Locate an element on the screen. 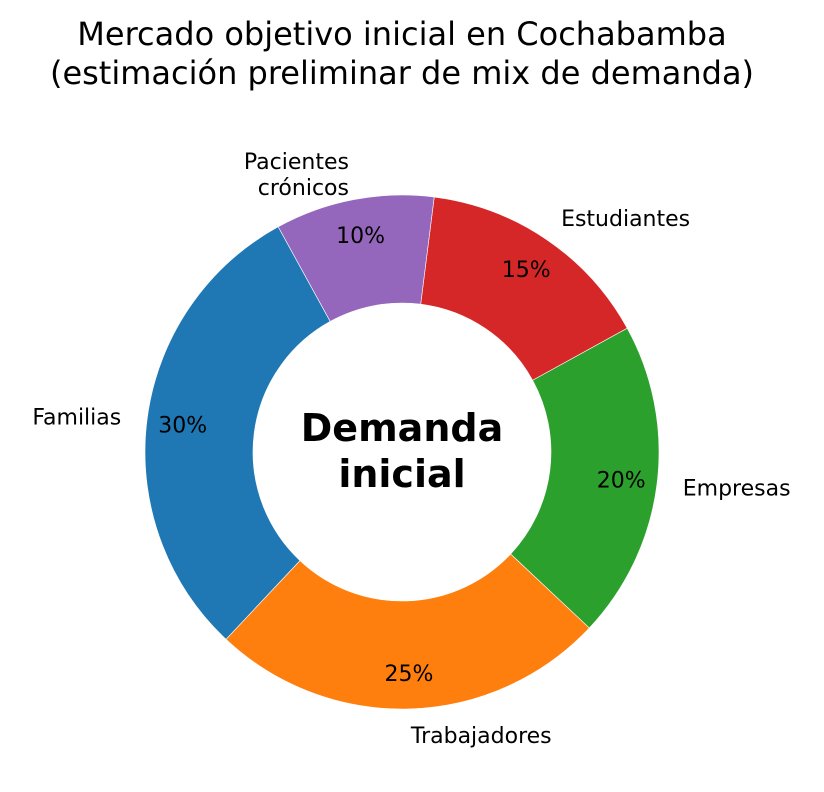  category-label-line: Estudiantes is located at coordinates (625, 219).